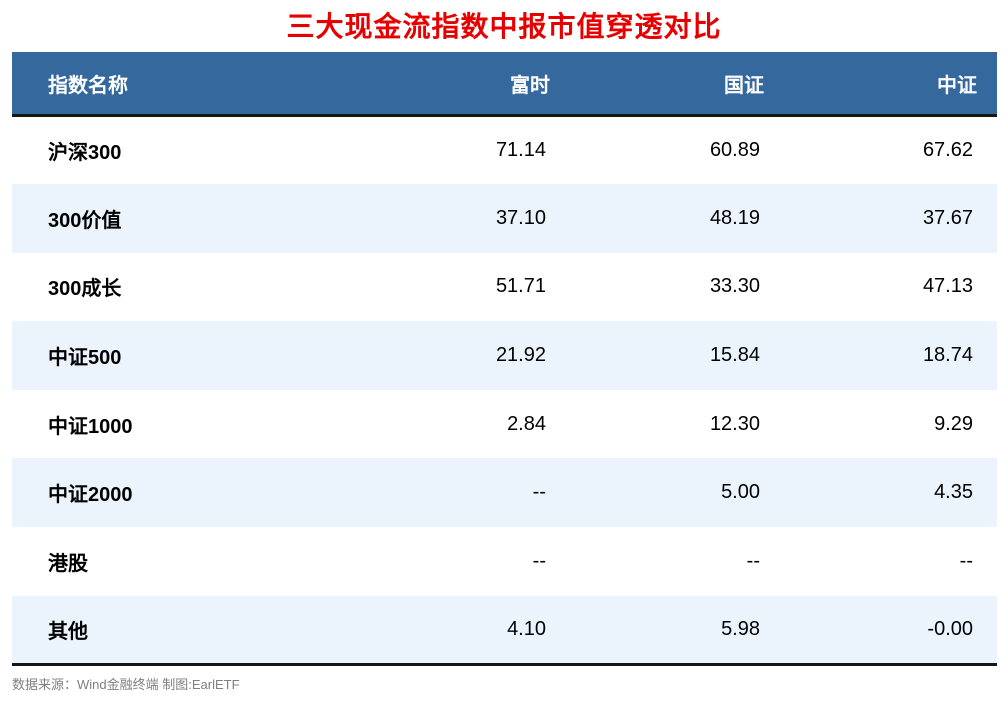 Image resolution: width=1008 pixels, height=714 pixels. I want to click on row-label: 中证1000, so click(90, 426).